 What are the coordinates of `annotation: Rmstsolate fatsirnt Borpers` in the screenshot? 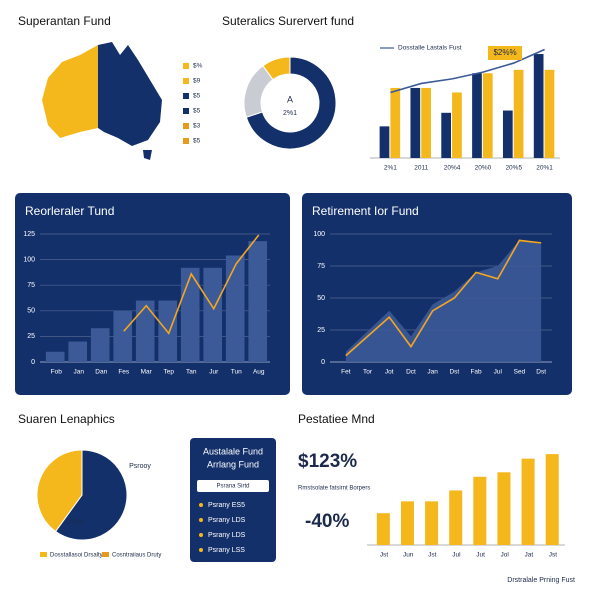 It's located at (334, 489).